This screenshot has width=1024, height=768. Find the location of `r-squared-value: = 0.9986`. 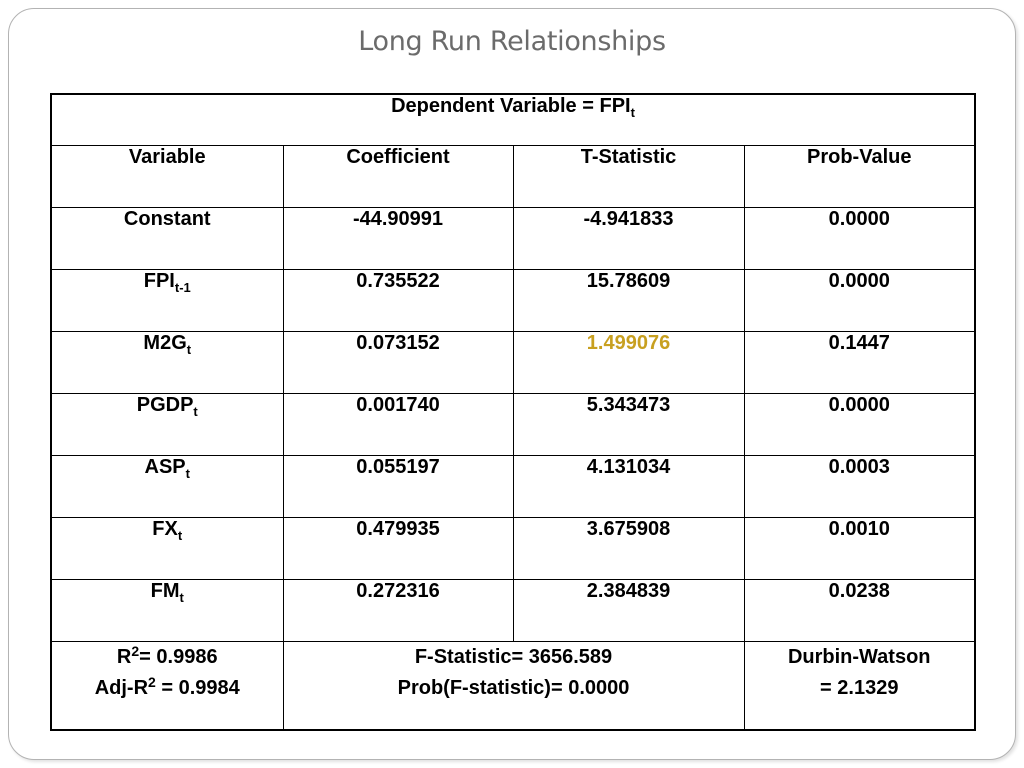

r-squared-value: = 0.9986 is located at coordinates (178, 657).